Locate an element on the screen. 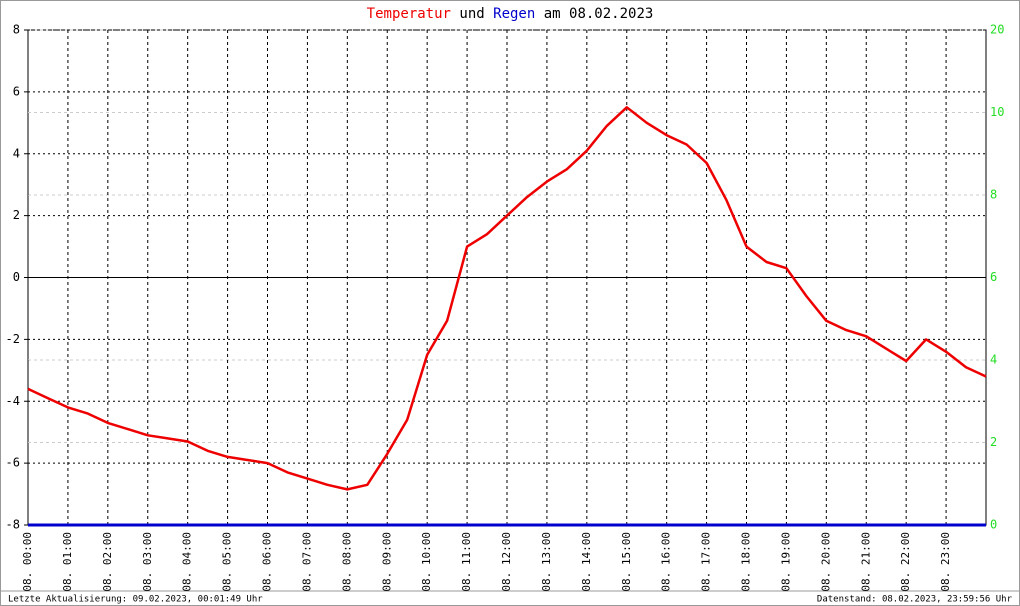 This screenshot has height=606, width=1020. x-tick-label: 08. 12:00 is located at coordinates (506, 562).